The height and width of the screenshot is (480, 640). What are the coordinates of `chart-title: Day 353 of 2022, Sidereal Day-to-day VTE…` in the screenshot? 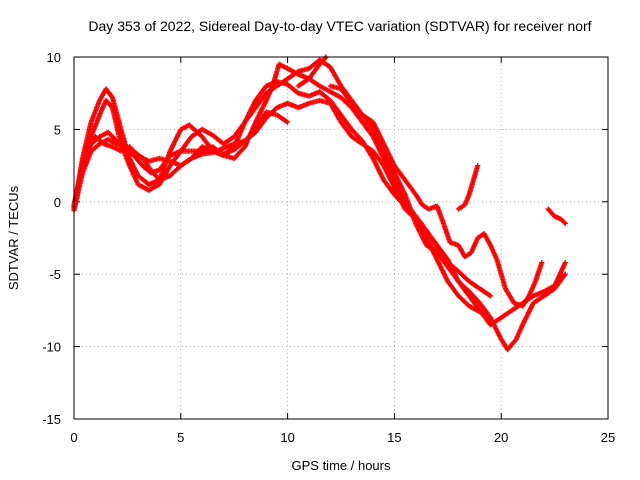 It's located at (339, 26).